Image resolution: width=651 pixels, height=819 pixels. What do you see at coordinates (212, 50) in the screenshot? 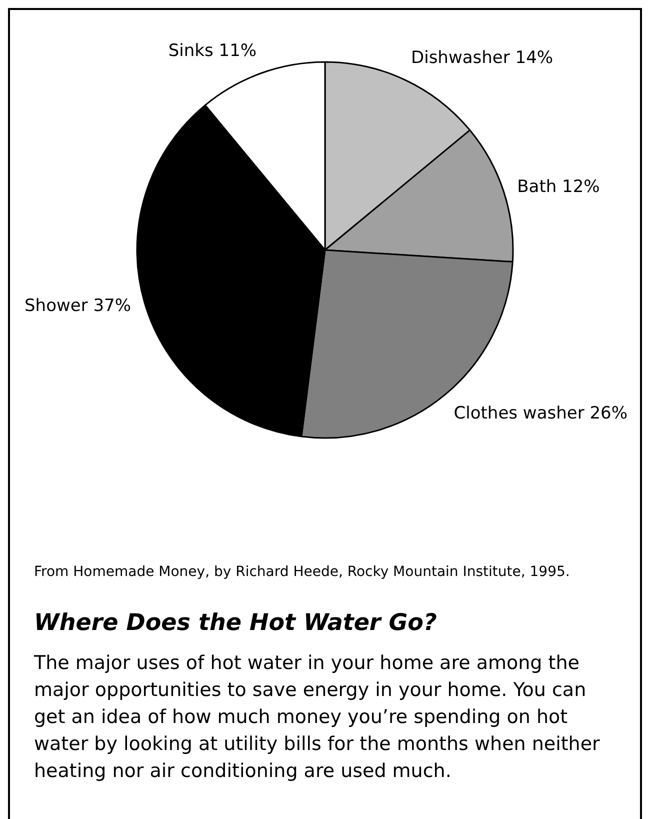
I see `slice-label: Sinks 11%` at bounding box center [212, 50].